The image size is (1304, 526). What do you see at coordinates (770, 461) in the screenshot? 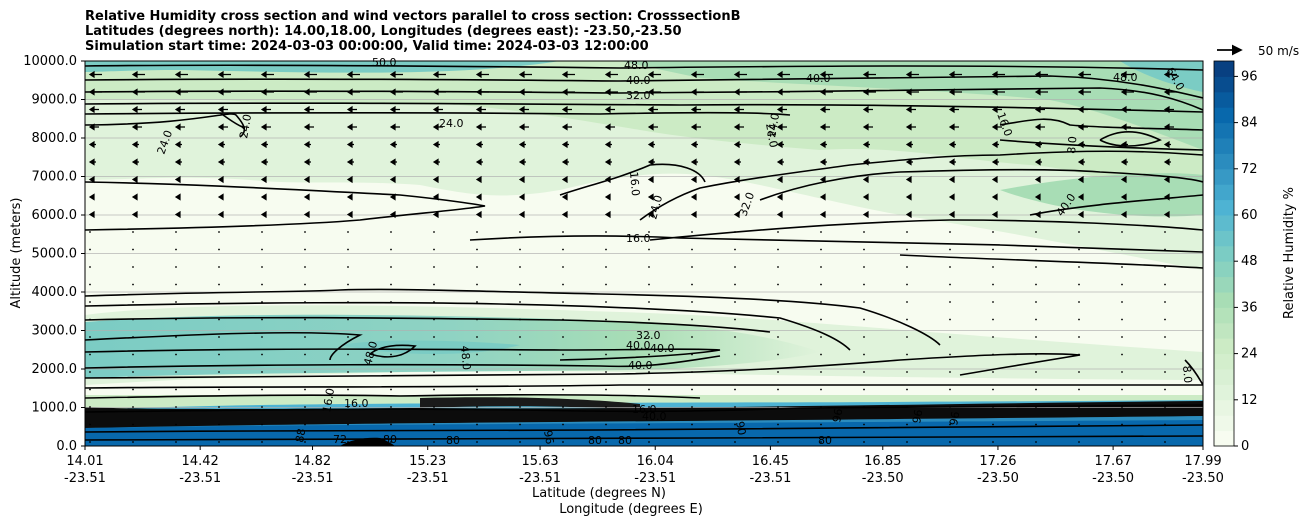
I see `x-tick-label-lat: 16.45` at bounding box center [770, 461].